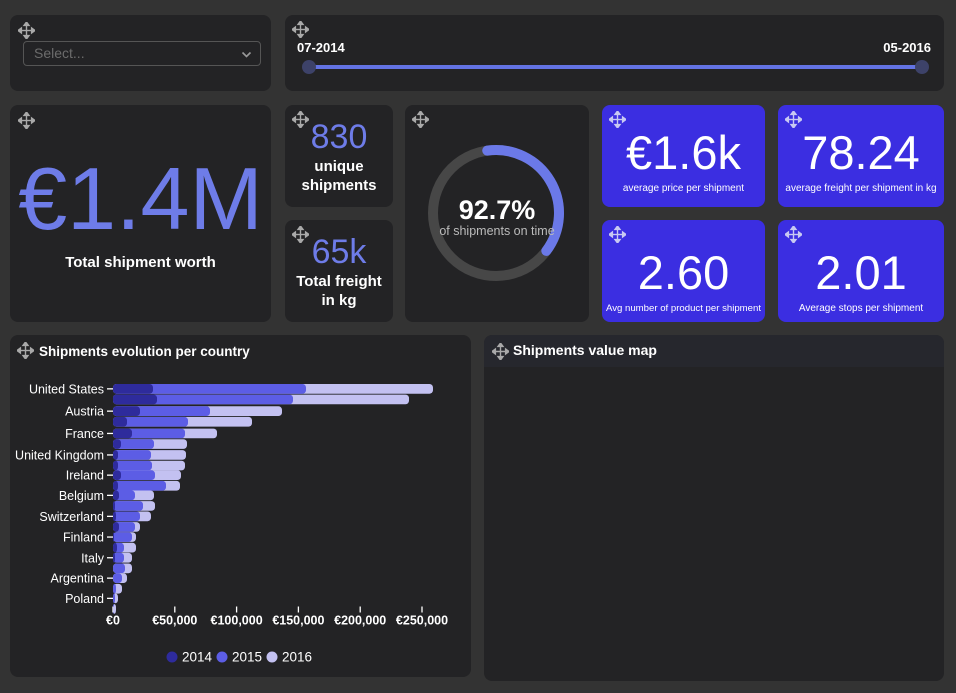 This screenshot has height=693, width=956. I want to click on svg-text: 2014, so click(197, 657).